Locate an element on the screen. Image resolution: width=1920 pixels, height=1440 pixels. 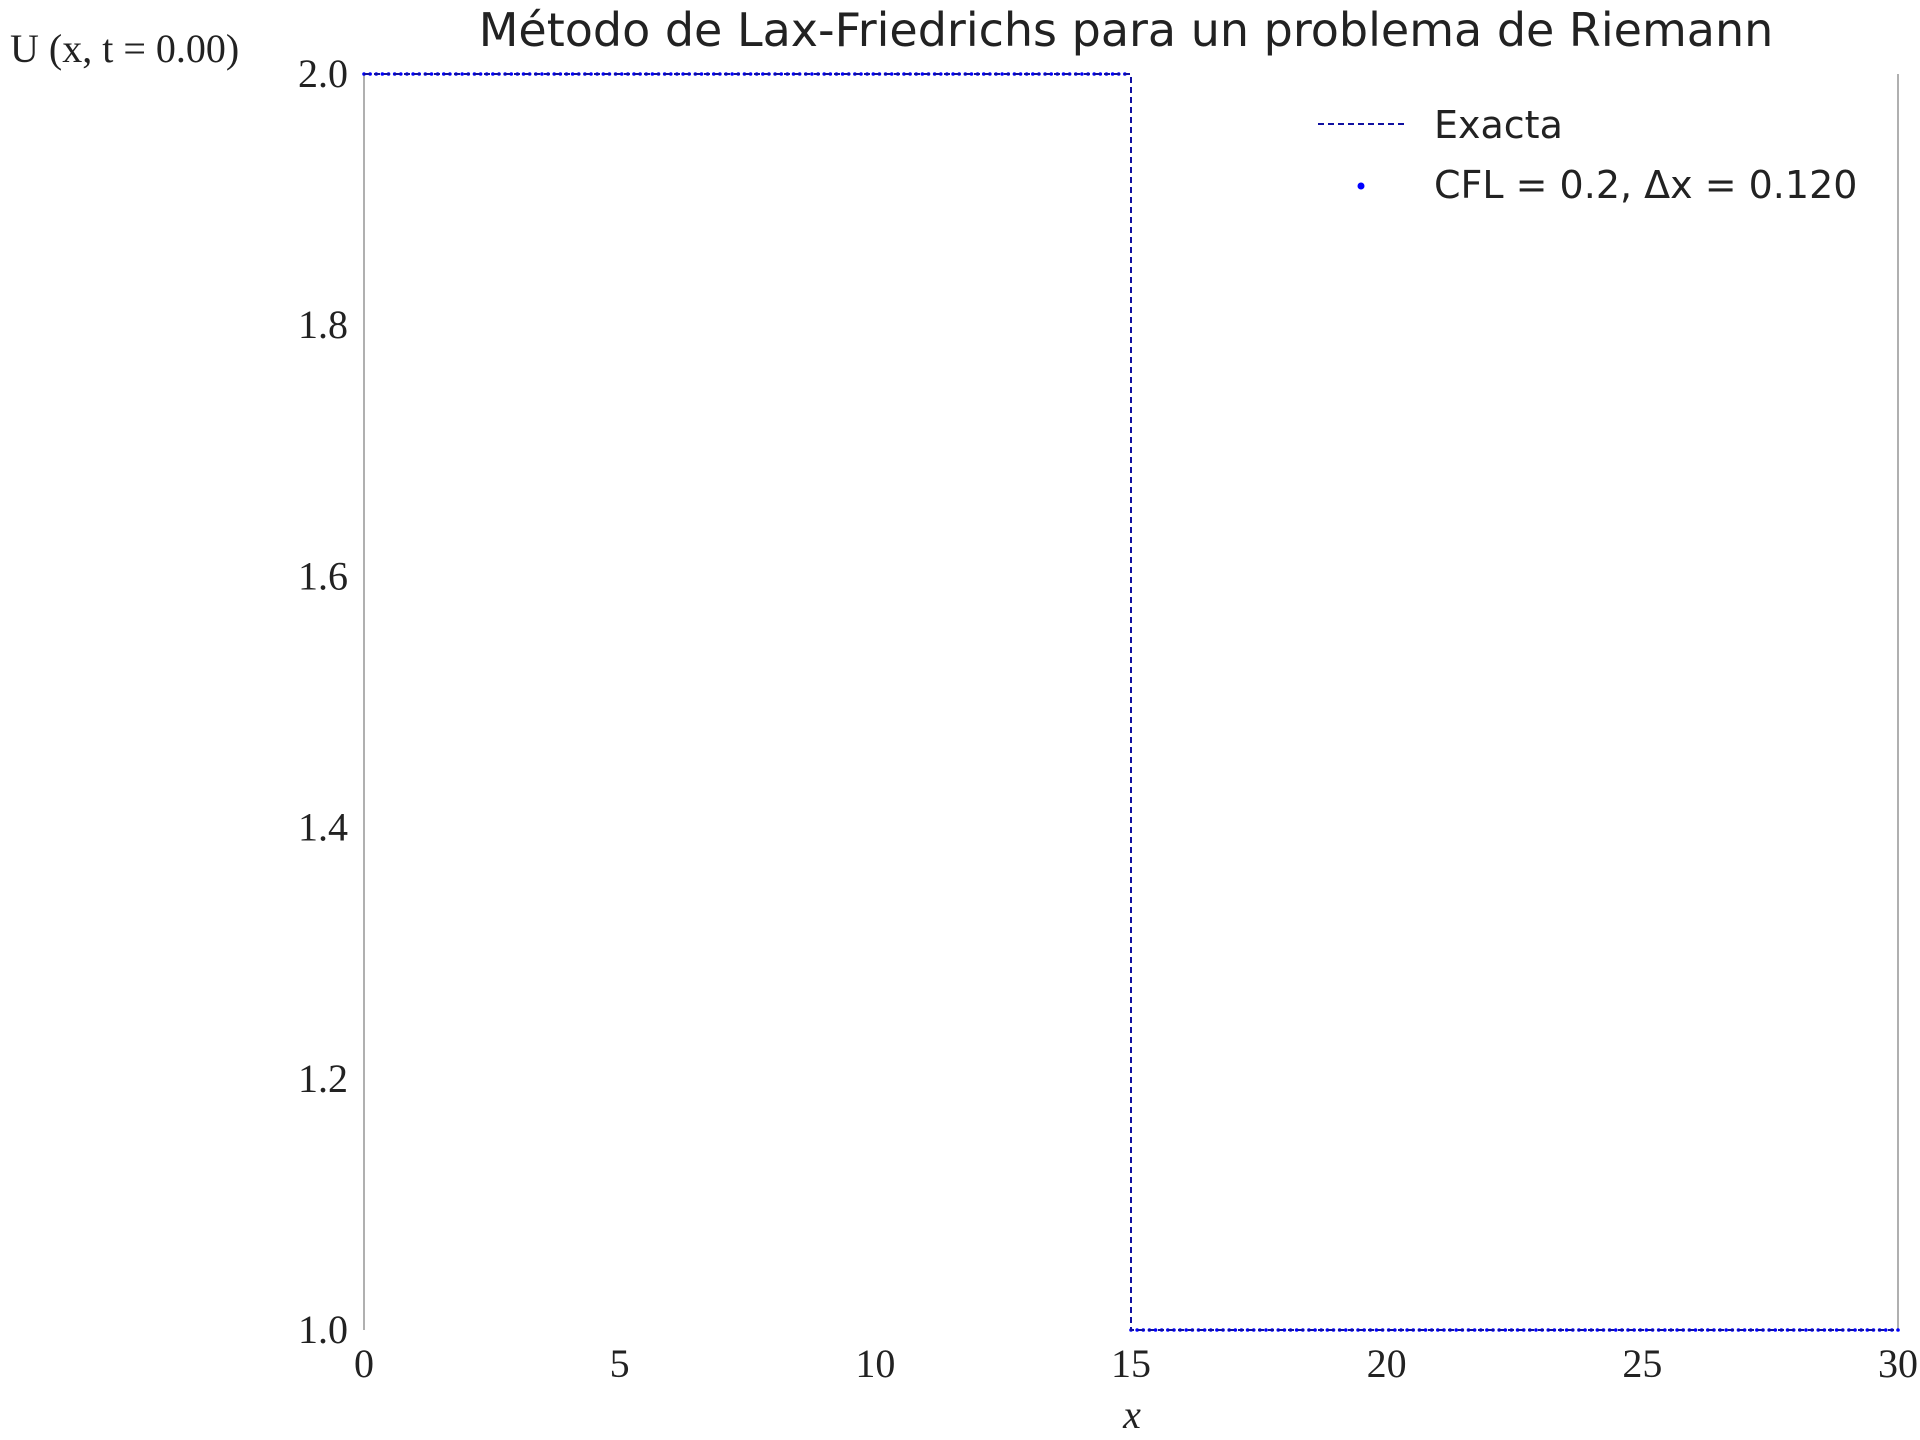
y-tick-label: 1.8 is located at coordinates (323, 324).